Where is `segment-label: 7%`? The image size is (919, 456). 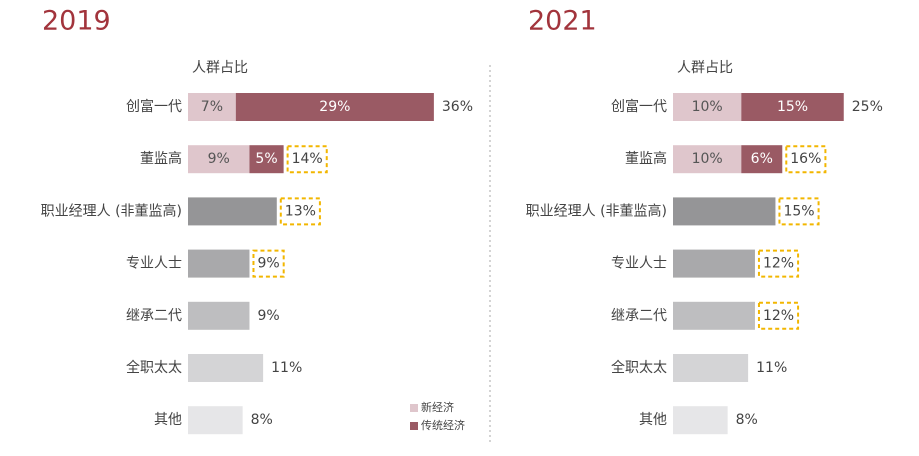
segment-label: 7% is located at coordinates (212, 107).